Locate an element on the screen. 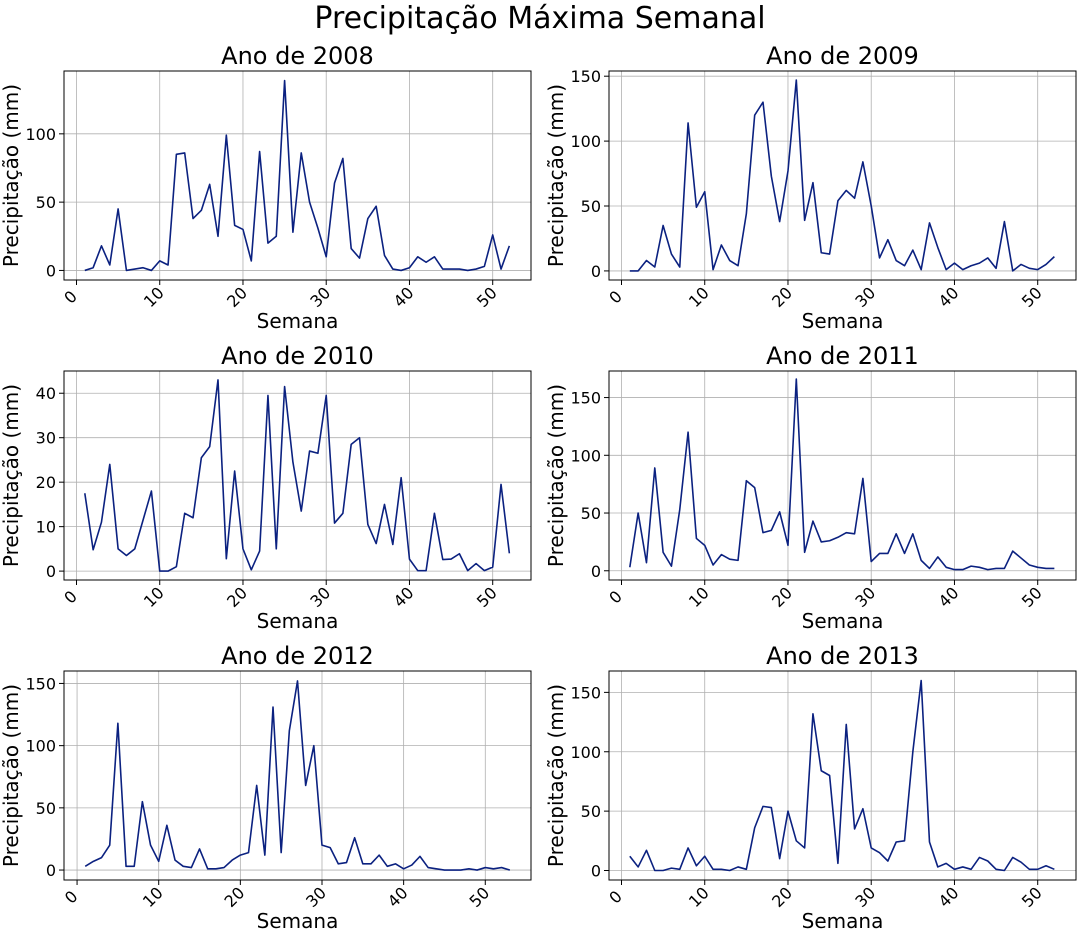 The height and width of the screenshot is (936, 1080). subplot-title: Ano de 2012 is located at coordinates (297, 656).